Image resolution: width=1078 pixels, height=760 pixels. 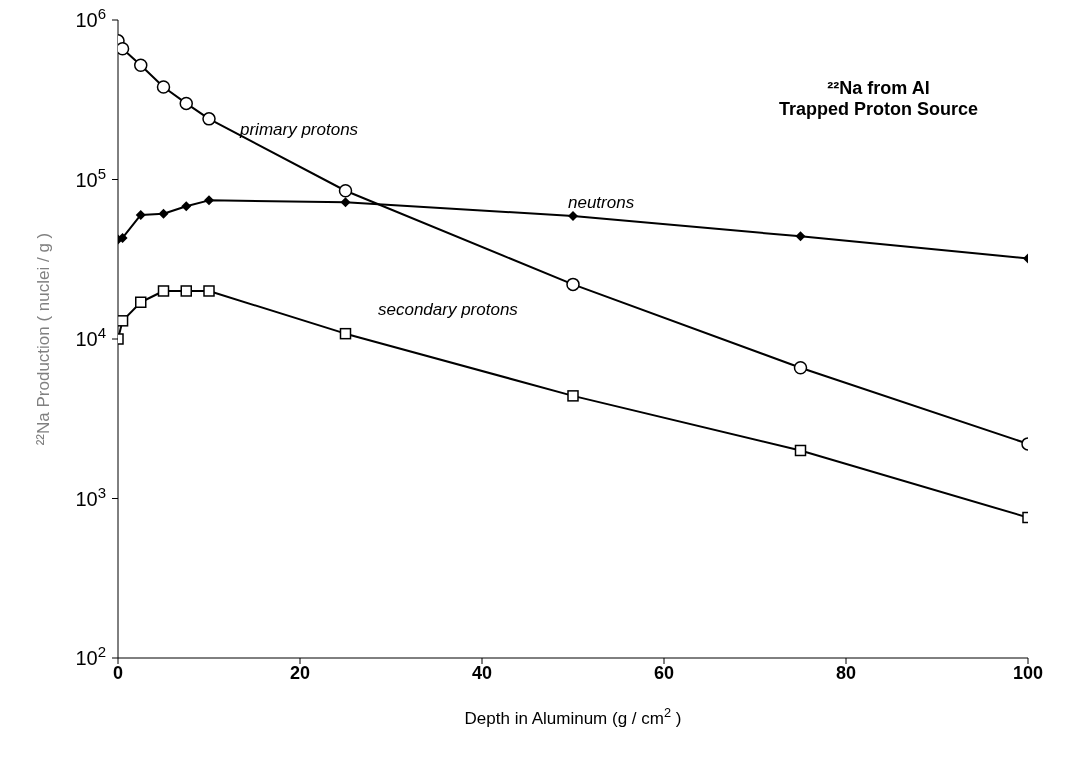 I want to click on x-tick-label: 40, so click(x=482, y=672).